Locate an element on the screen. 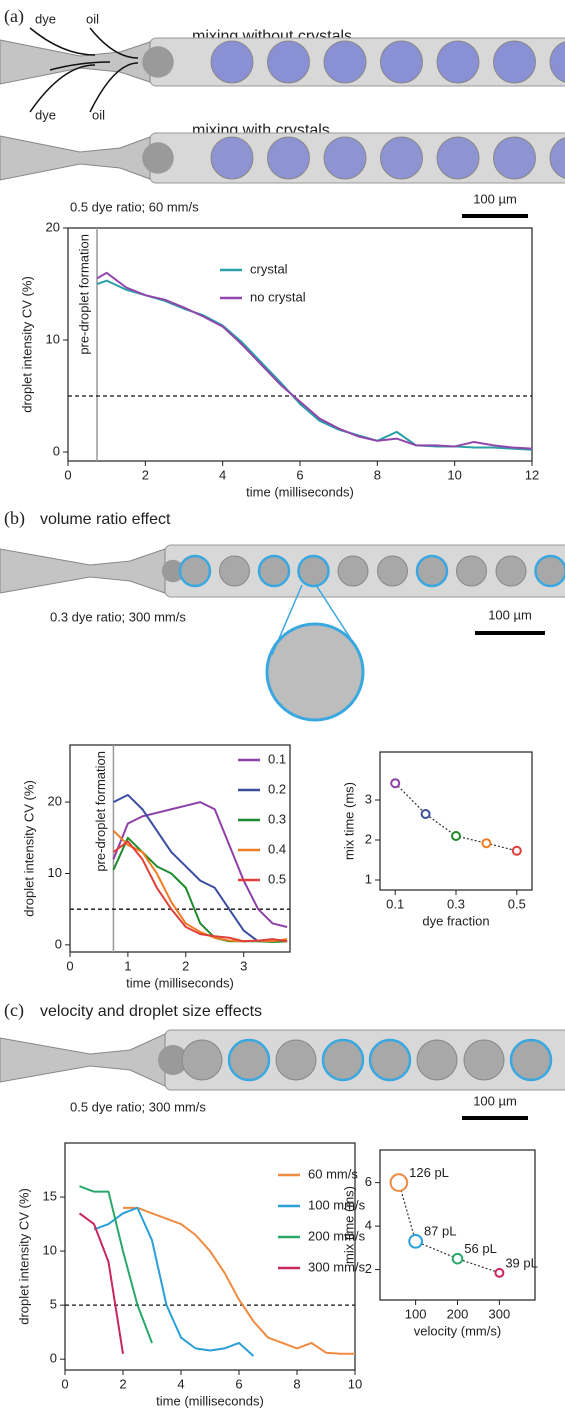  y-tick-label: 5 is located at coordinates (53, 1304).